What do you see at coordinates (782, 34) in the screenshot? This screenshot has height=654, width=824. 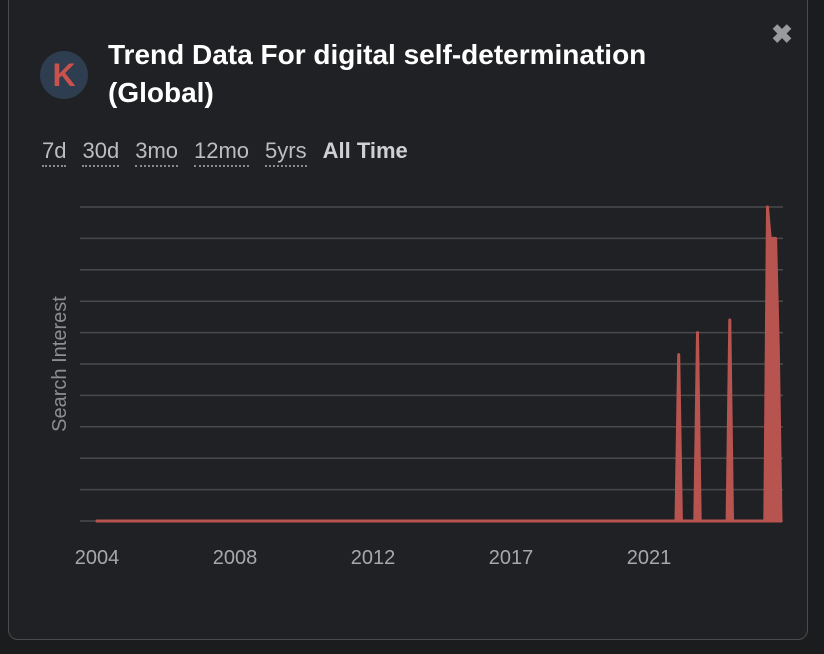 I see `close-icon: ✖` at bounding box center [782, 34].